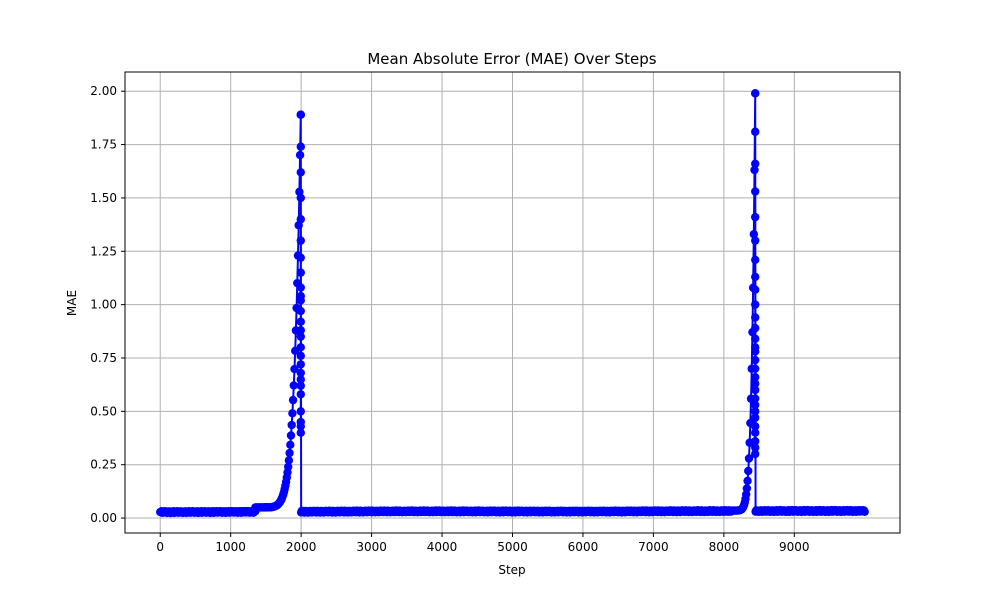 This screenshot has height=600, width=1000. What do you see at coordinates (653, 547) in the screenshot?
I see `x-tick-label: 7000` at bounding box center [653, 547].